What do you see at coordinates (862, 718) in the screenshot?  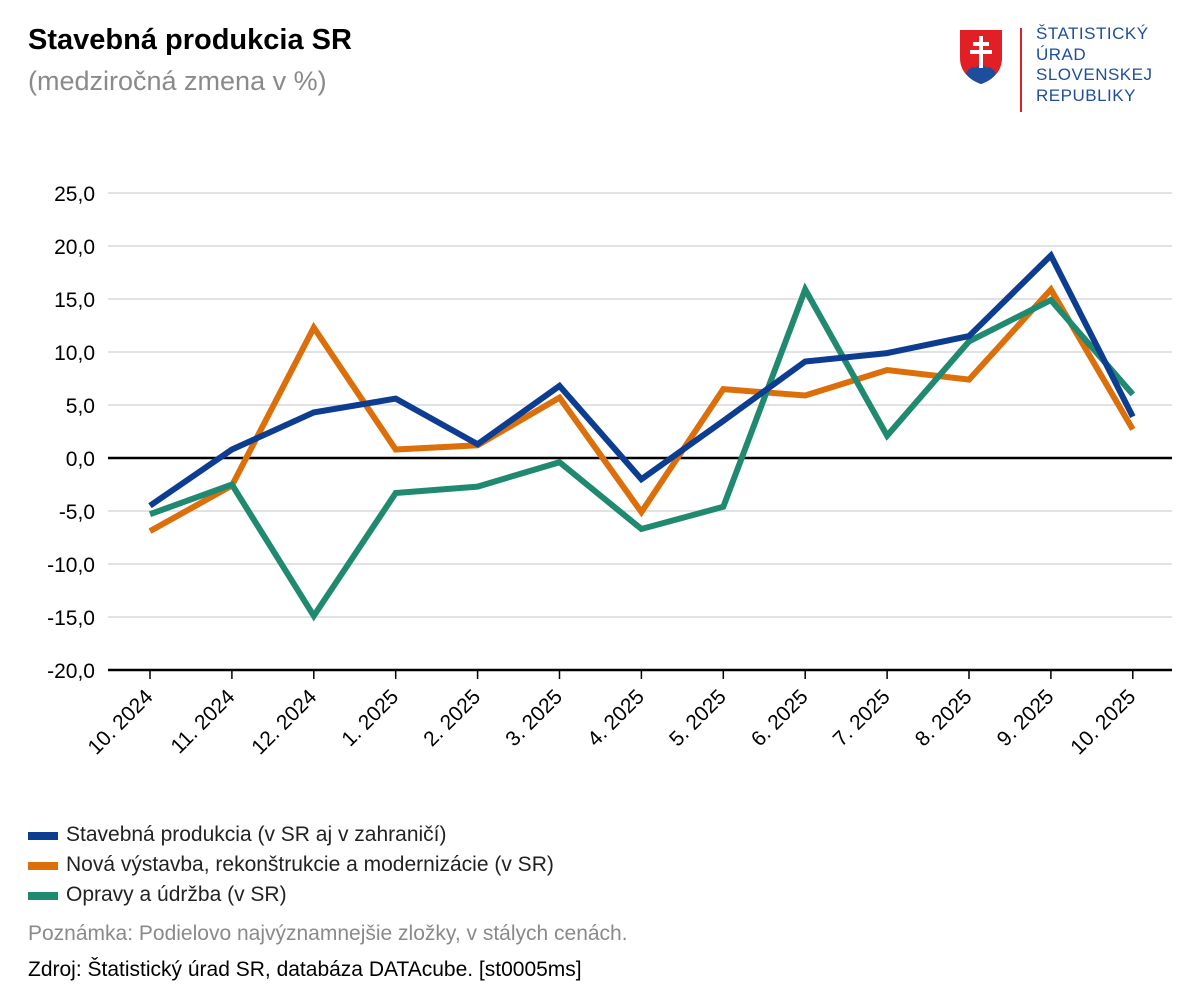 I see `x-tick-label: 7. 2025` at bounding box center [862, 718].